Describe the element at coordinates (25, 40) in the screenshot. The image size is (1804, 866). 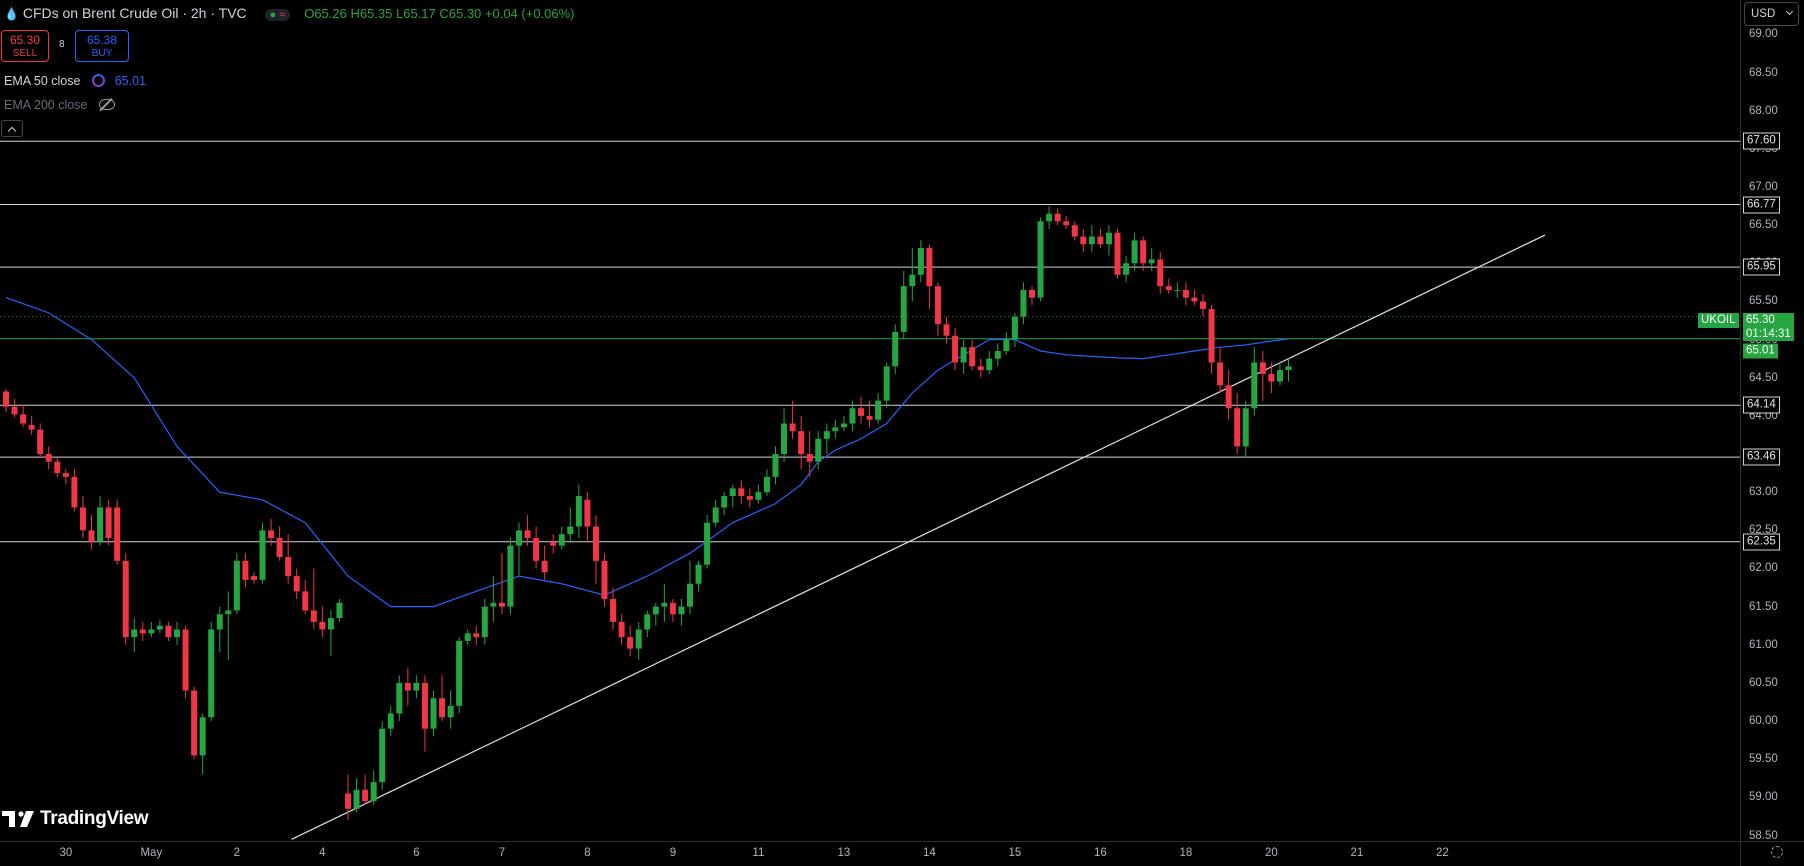
I see `sell-price: 65.30` at that location.